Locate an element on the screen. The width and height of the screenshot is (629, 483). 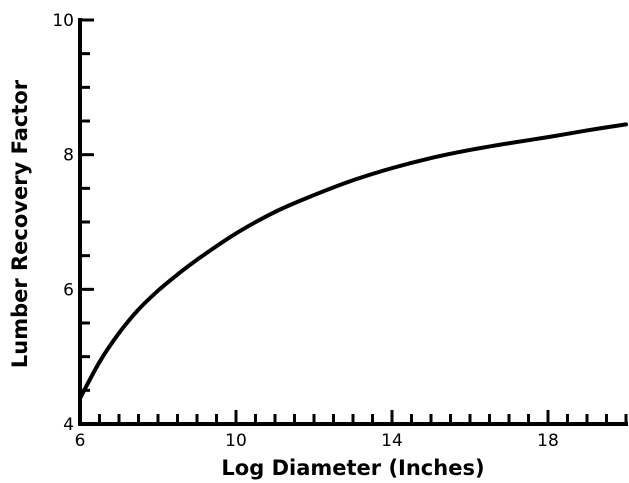
y-tick-label: 4 is located at coordinates (68, 425).